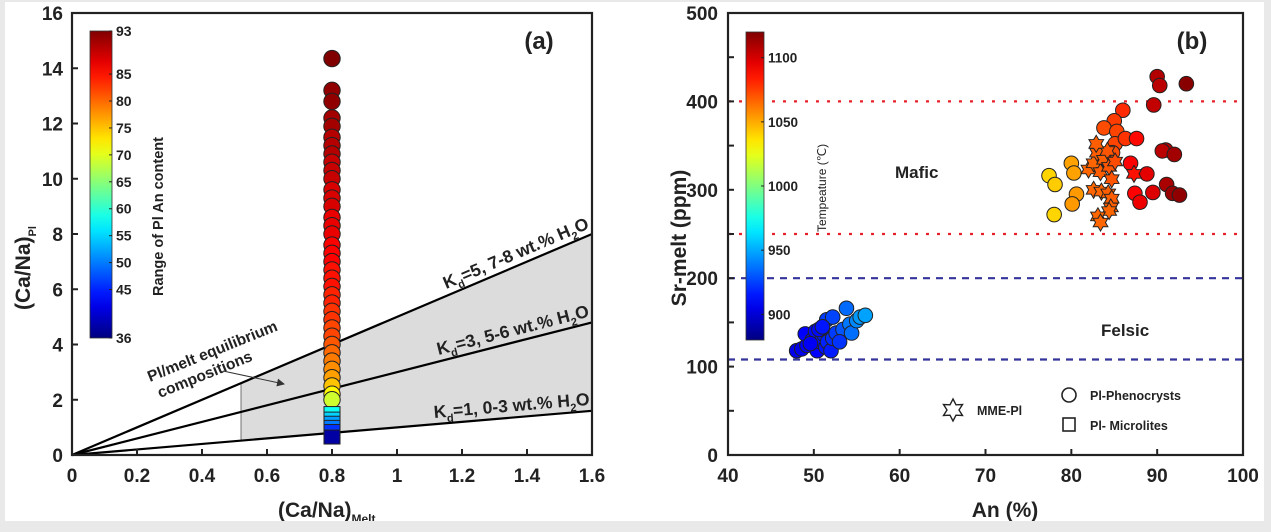  Describe the element at coordinates (985, 476) in the screenshot. I see `x-tick-label: 70` at that location.